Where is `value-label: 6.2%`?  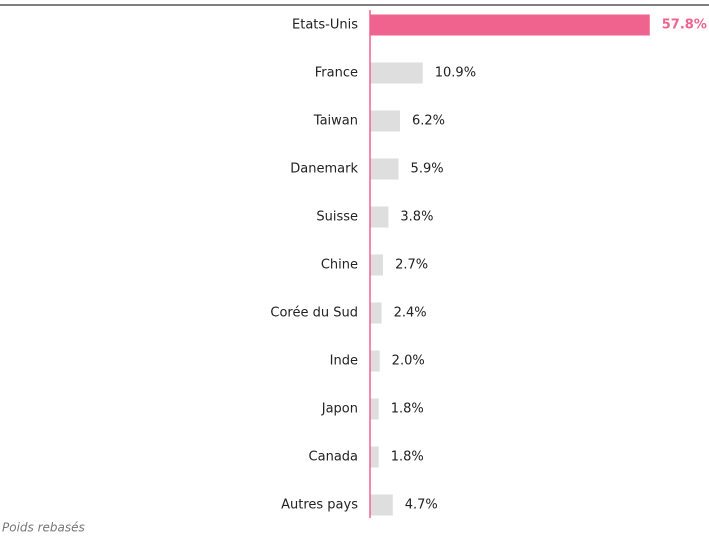
value-label: 6.2% is located at coordinates (428, 121).